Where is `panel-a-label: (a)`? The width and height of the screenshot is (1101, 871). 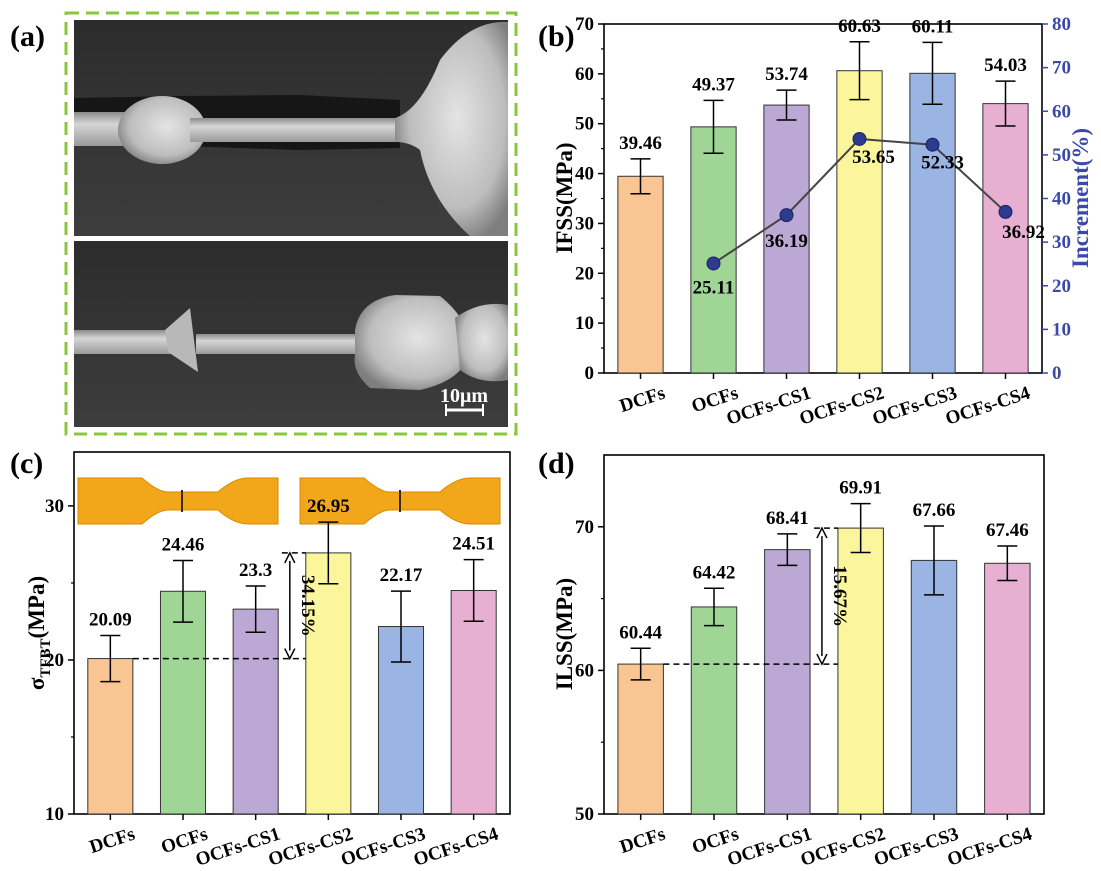
panel-a-label: (a) is located at coordinates (27, 36).